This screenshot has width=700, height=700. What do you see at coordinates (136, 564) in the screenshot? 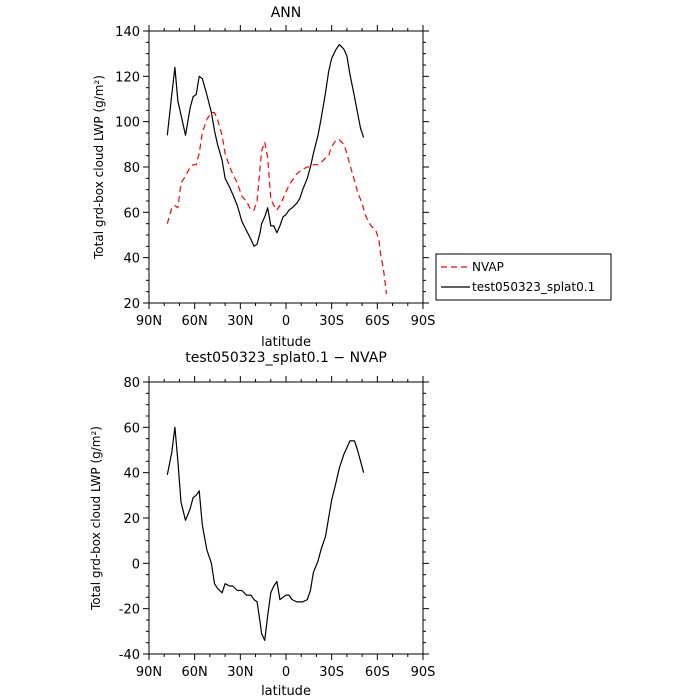
I see `y-tick-label: 0` at bounding box center [136, 564].